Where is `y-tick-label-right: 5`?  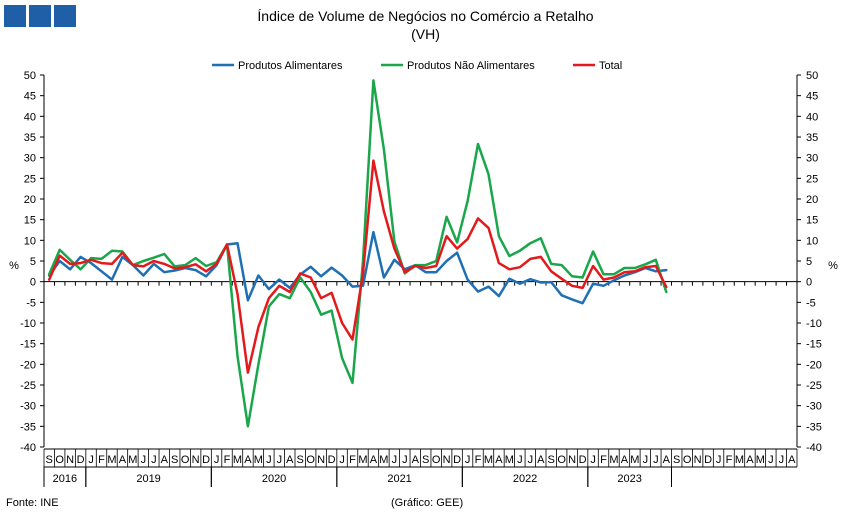 y-tick-label-right: 5 is located at coordinates (809, 262).